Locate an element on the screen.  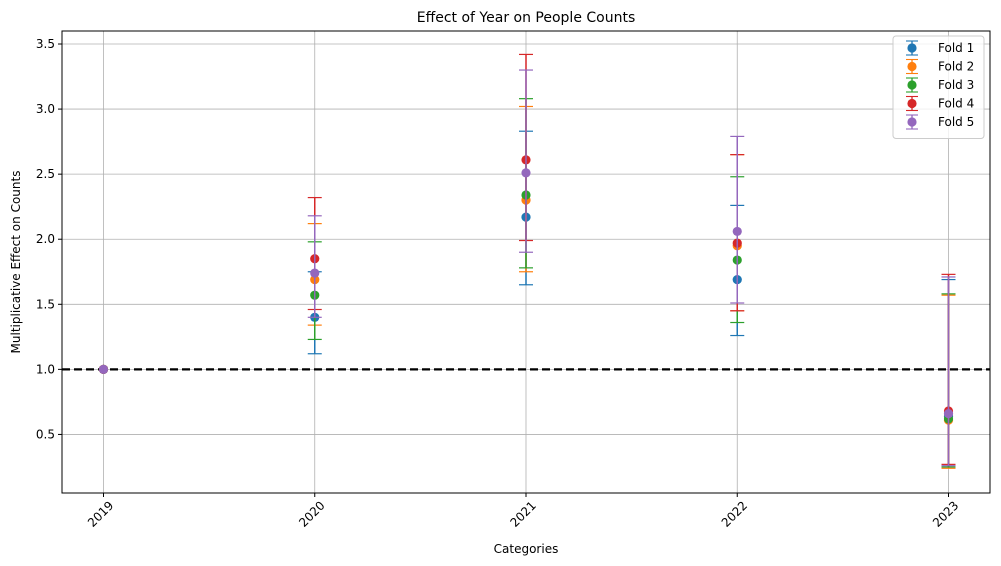
legend-label: Fold 5 is located at coordinates (956, 122).